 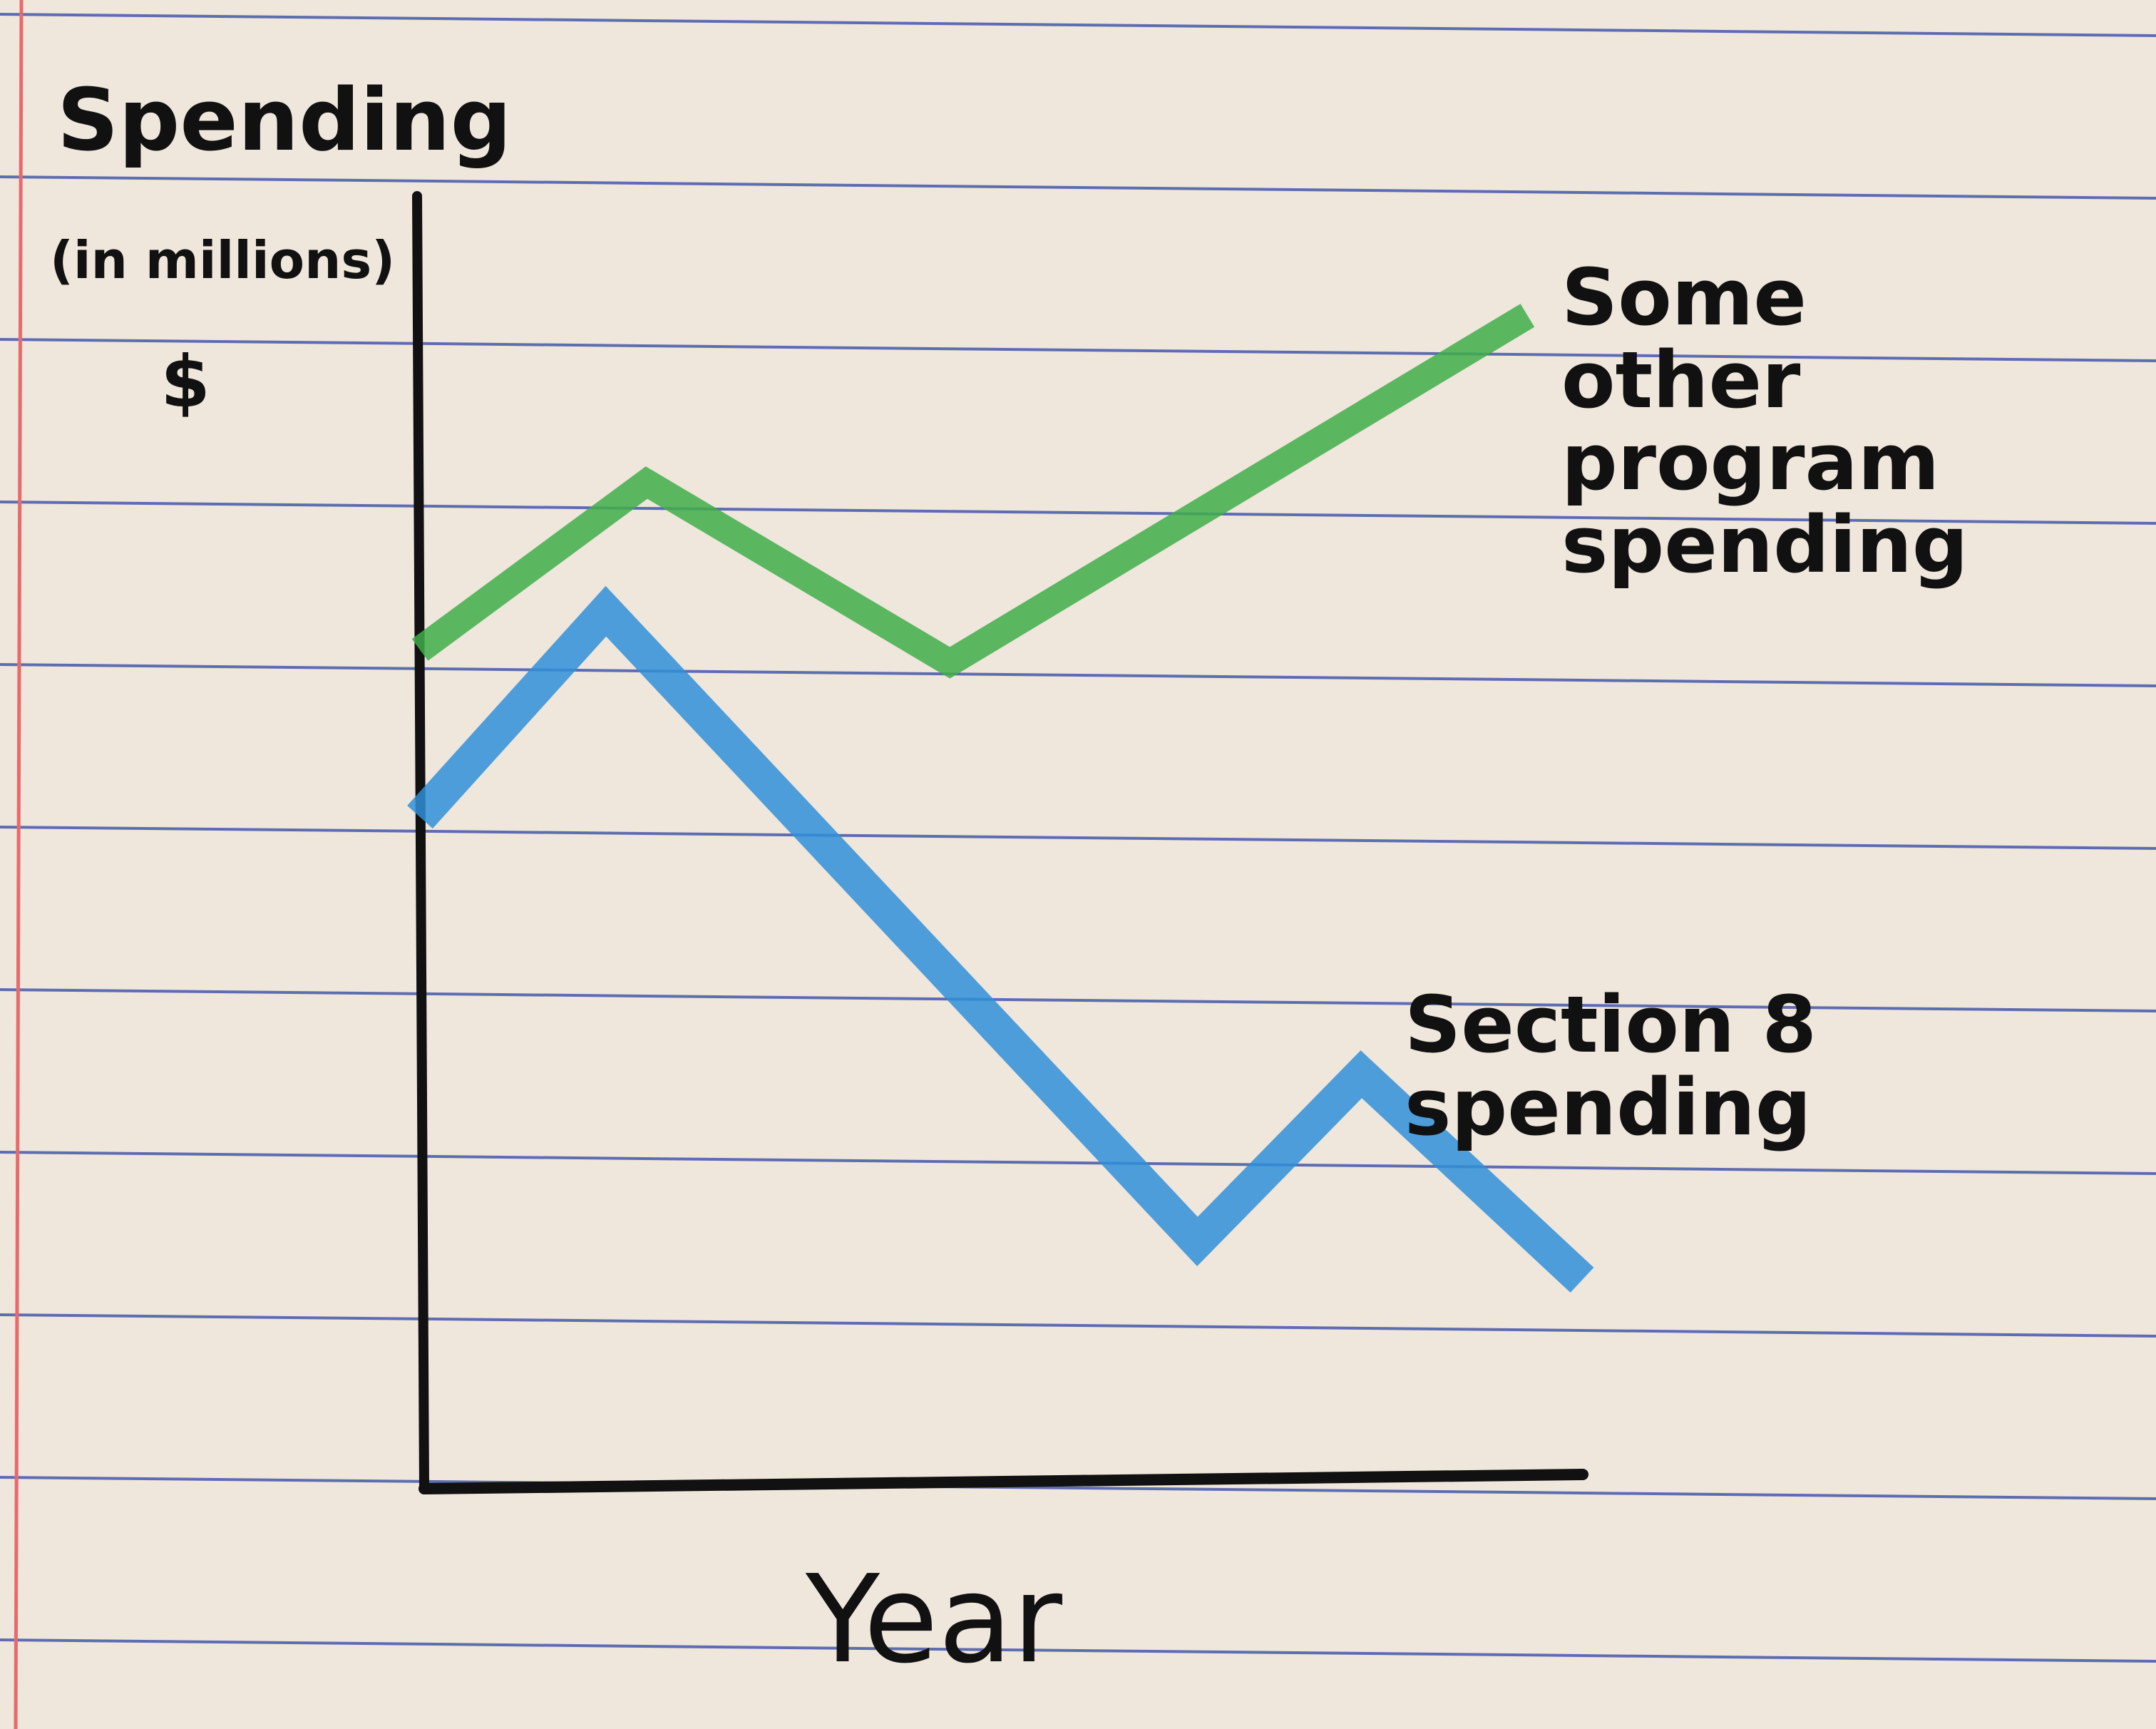 What do you see at coordinates (420, 842) in the screenshot?
I see `y-axis` at bounding box center [420, 842].